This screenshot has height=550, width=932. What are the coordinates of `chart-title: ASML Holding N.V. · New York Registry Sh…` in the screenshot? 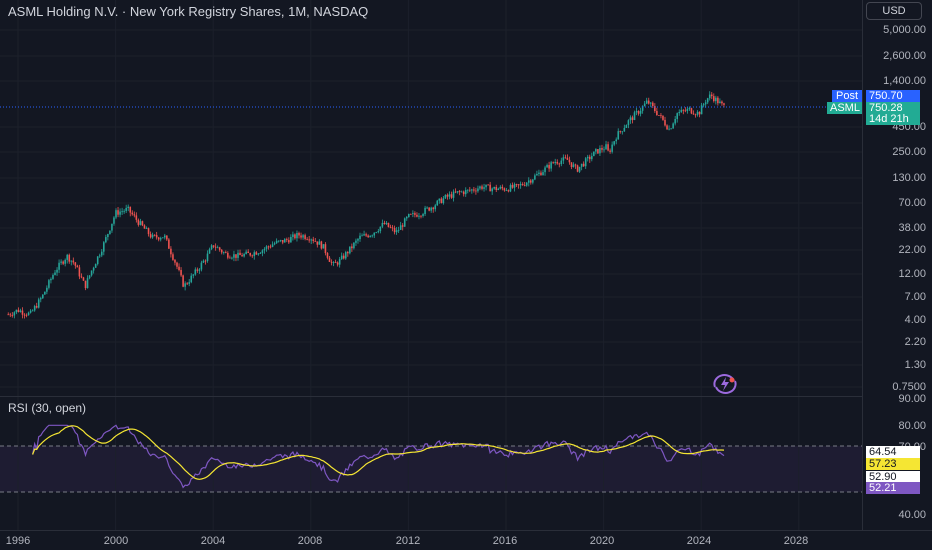 It's located at (188, 11).